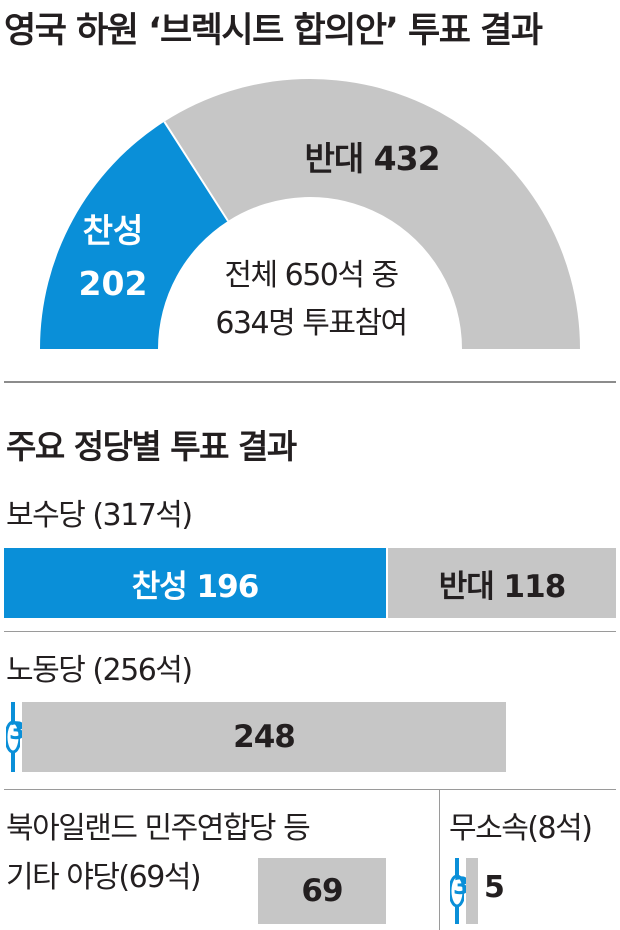 The height and width of the screenshot is (930, 620). What do you see at coordinates (472, 891) in the screenshot?
I see `independent-no-bar` at bounding box center [472, 891].